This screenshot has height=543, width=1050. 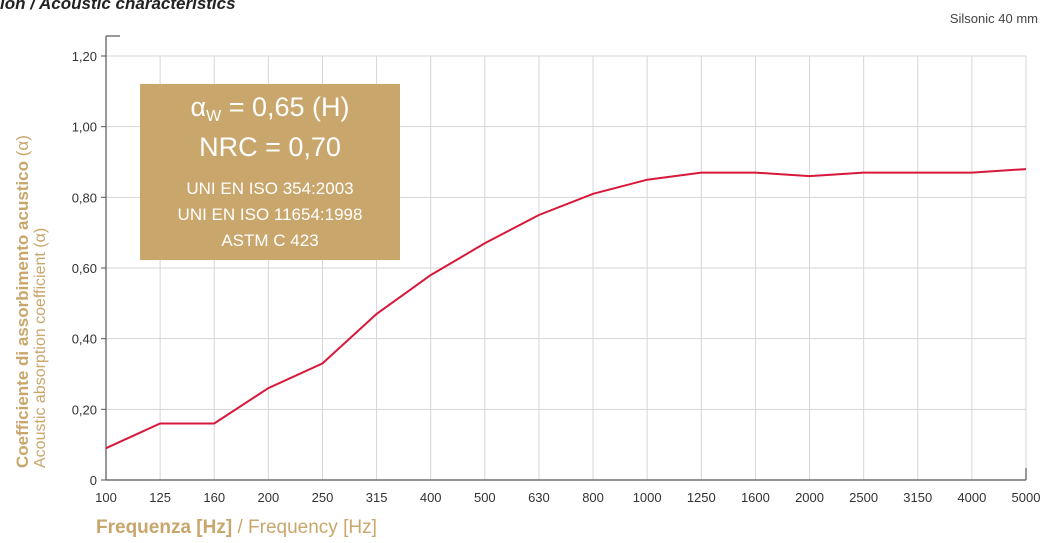 I want to click on x-tick-label: 500, so click(x=485, y=497).